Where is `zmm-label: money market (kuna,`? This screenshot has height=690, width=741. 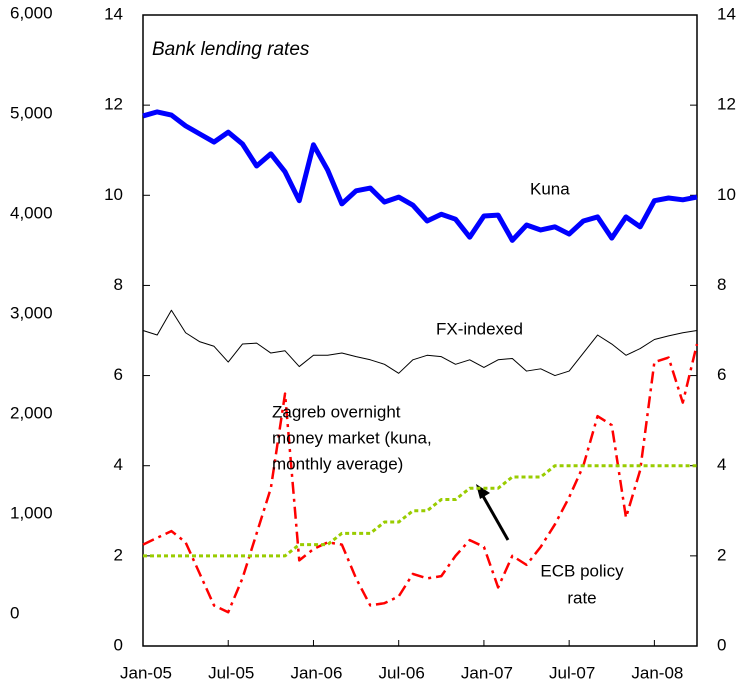
zmm-label: money market (kuna, is located at coordinates (352, 437).